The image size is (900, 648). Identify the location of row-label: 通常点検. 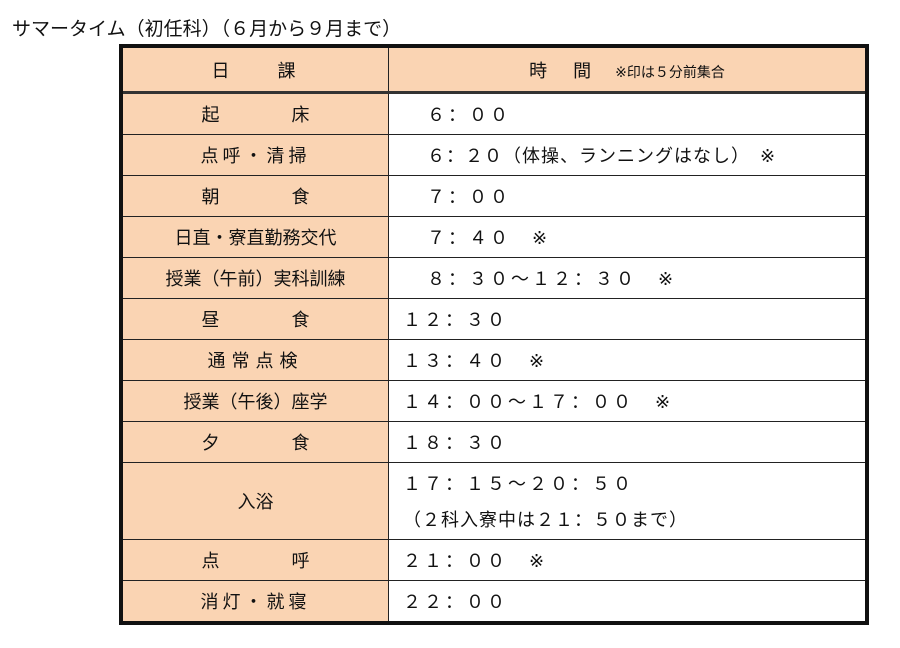
(254, 360).